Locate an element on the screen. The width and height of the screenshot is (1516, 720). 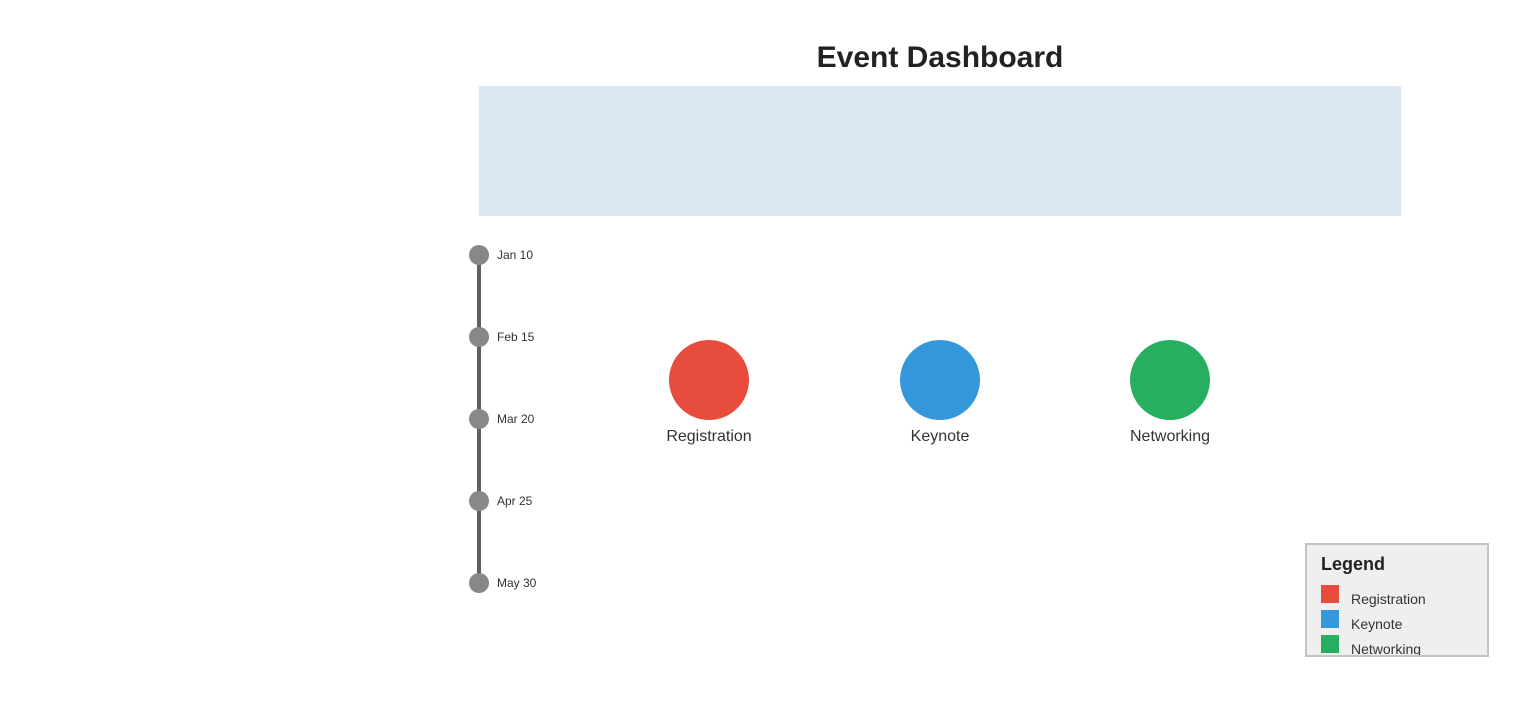
legend-label: Networking is located at coordinates (1386, 649).